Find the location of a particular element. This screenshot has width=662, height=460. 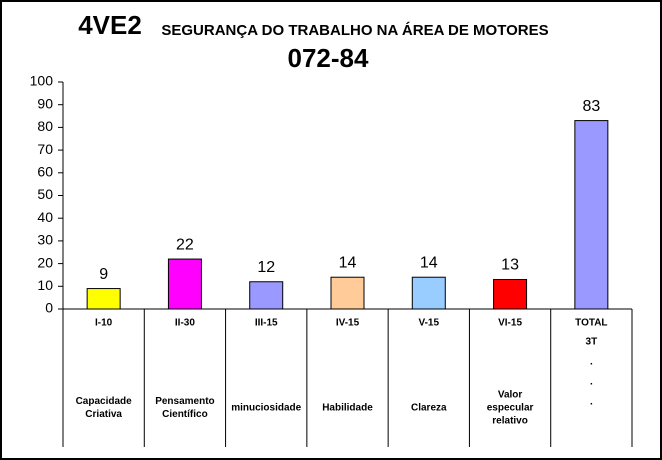

y-tick-label: 50 is located at coordinates (45, 194).